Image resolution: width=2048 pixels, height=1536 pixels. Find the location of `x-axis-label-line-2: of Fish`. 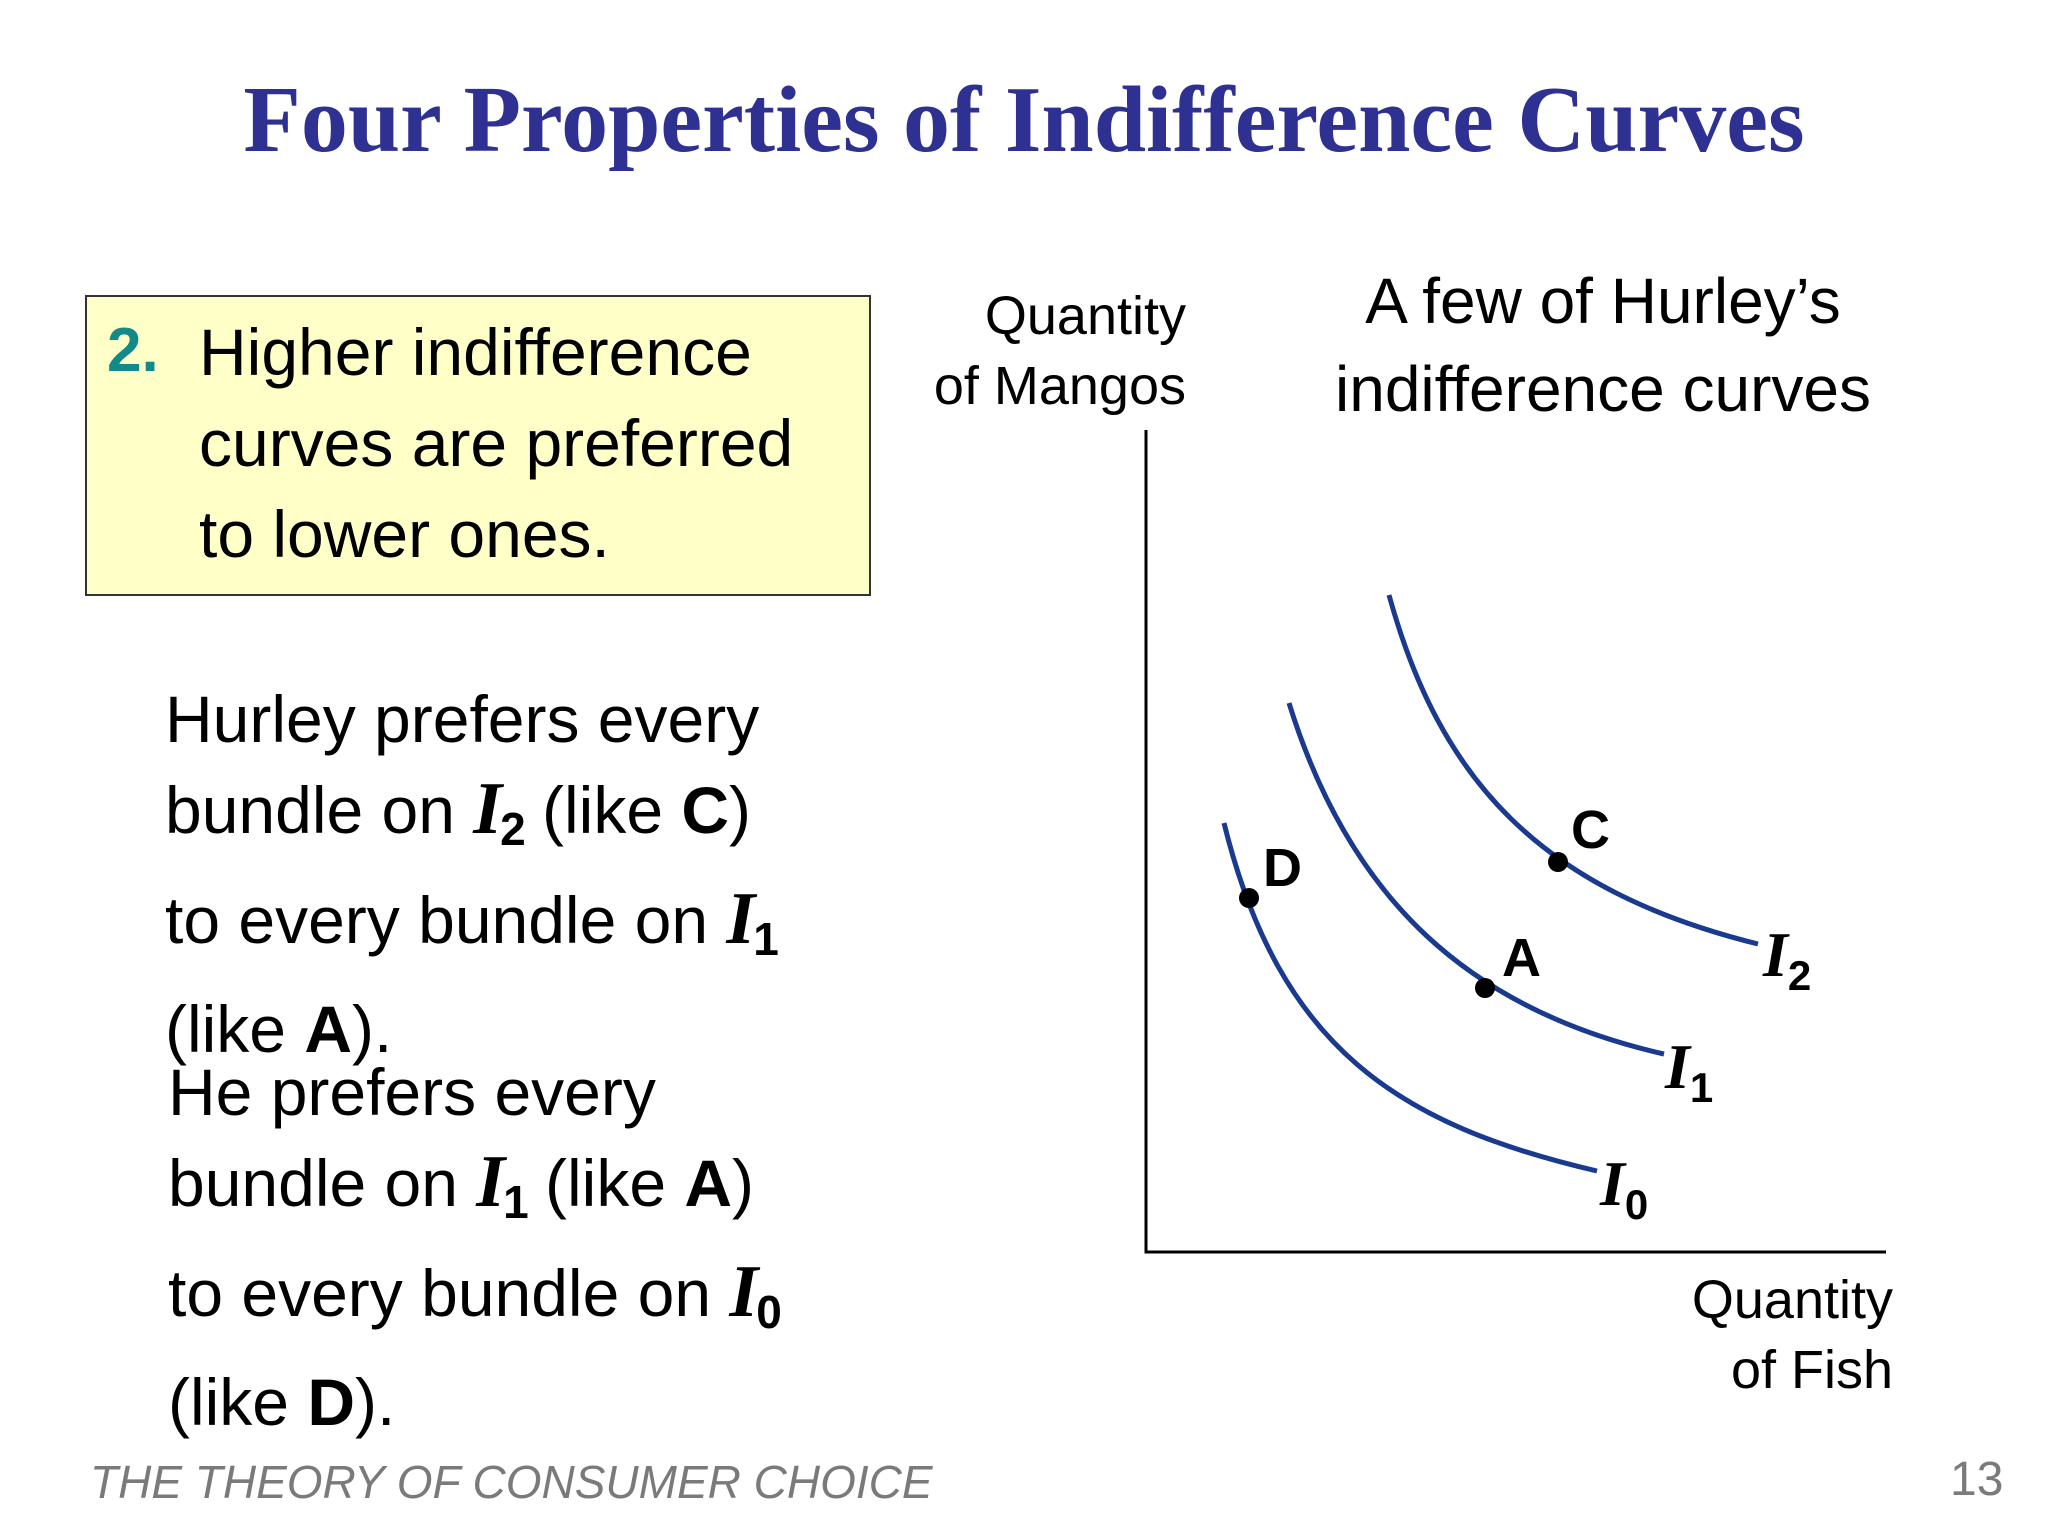

x-axis-label-line-2: of Fish is located at coordinates (1812, 1370).